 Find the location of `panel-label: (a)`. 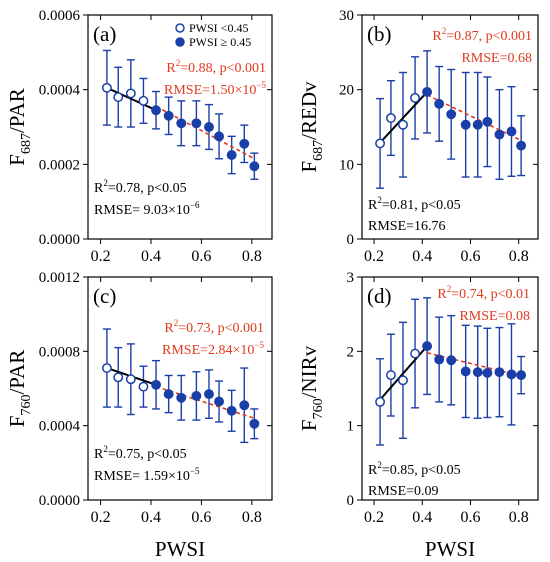

panel-label: (a) is located at coordinates (104, 34).